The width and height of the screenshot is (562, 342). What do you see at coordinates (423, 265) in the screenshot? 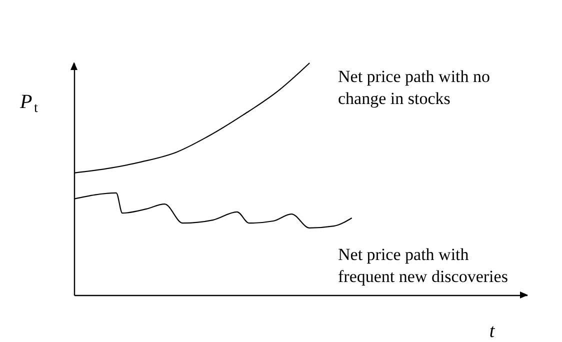
I see `series-label: Net price path with frequent new discoveries` at bounding box center [423, 265].